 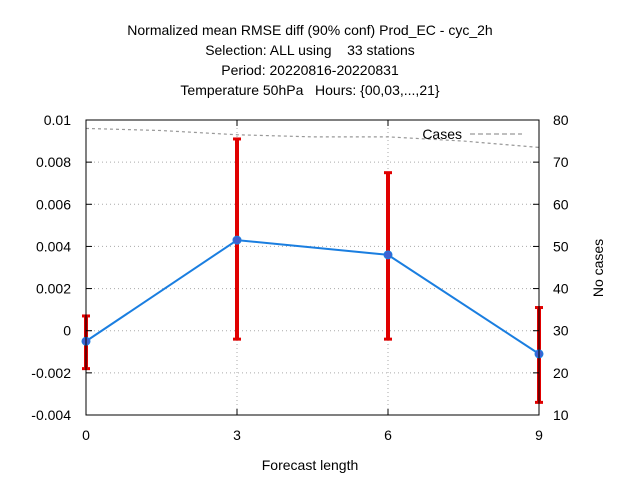 What do you see at coordinates (51, 373) in the screenshot?
I see `y-tick-label-1: -0.002` at bounding box center [51, 373].